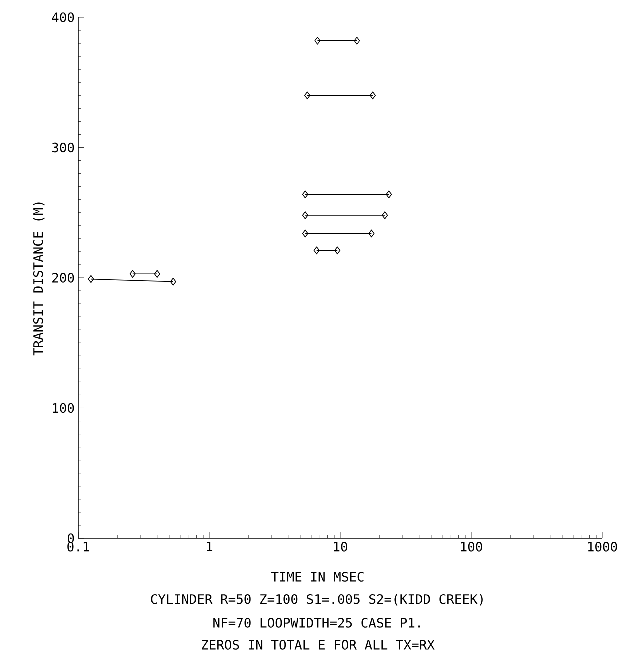 The image size is (636, 656). Describe the element at coordinates (471, 547) in the screenshot. I see `x-tick-label: 100` at that location.